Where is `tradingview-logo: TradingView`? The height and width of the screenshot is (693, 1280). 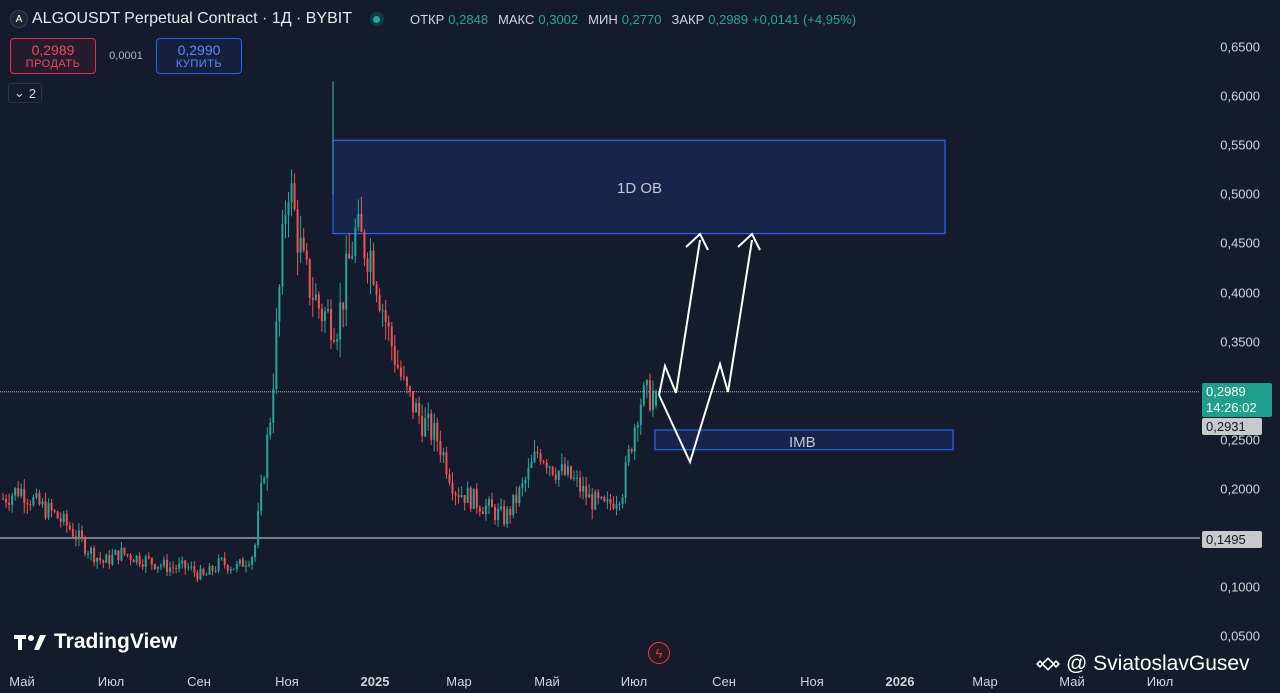 tradingview-logo: TradingView is located at coordinates (95, 642).